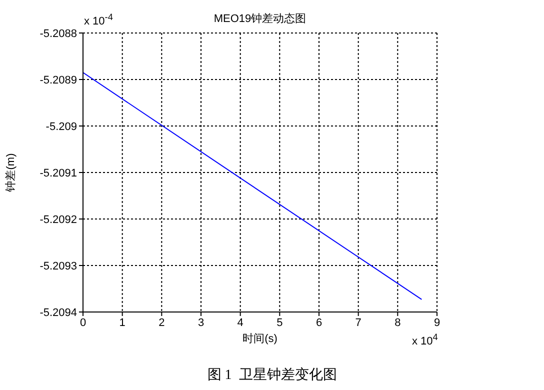 Image resolution: width=544 pixels, height=390 pixels. Describe the element at coordinates (260, 18) in the screenshot. I see `chart-title: MEO19钟差动态图` at that location.